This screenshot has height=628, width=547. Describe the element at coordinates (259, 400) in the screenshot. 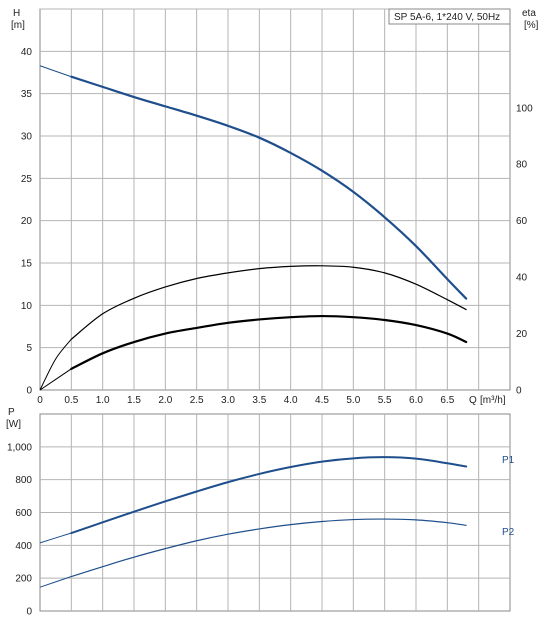

I see `x-tick-label: 3.5` at that location.